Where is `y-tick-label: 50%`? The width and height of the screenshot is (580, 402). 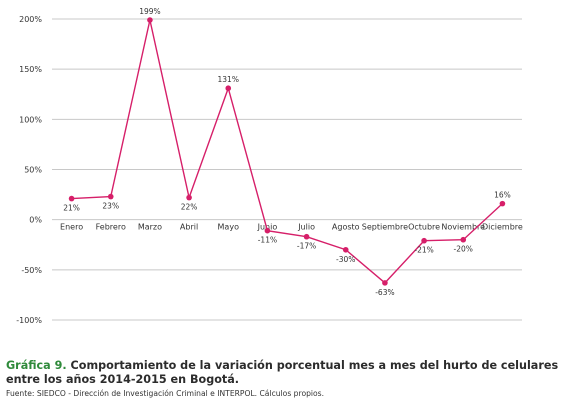 y-tick-label: 50% is located at coordinates (33, 170).